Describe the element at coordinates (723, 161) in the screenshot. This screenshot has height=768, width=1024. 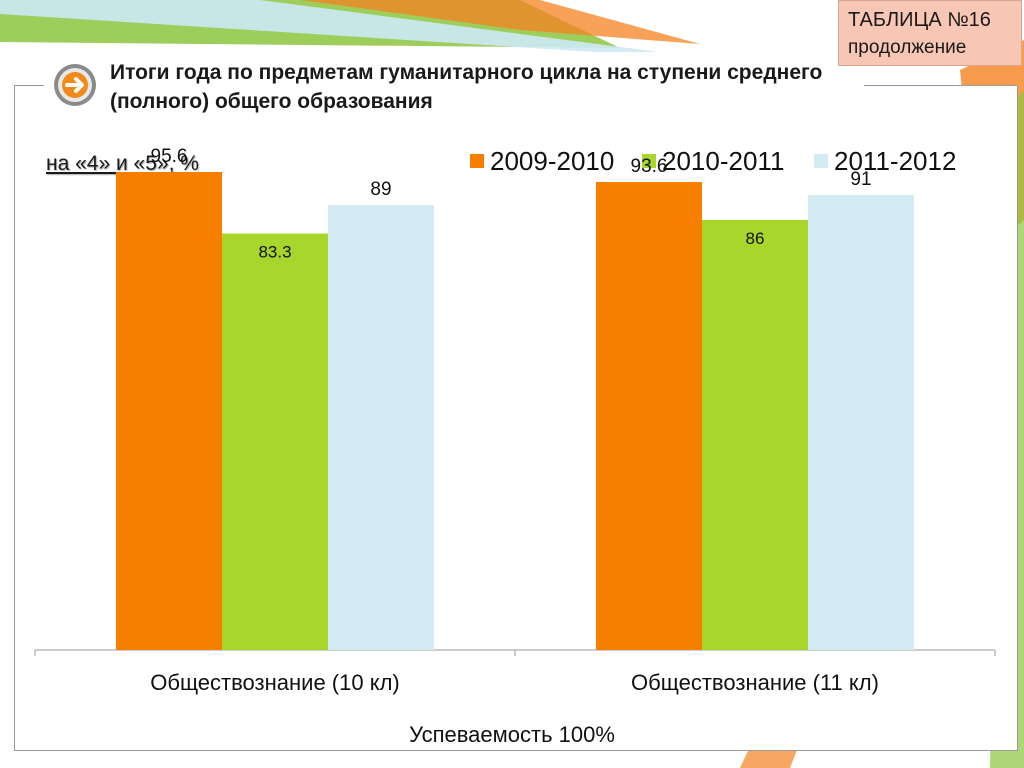
I see `legend-label-2010: 2010-2011` at that location.